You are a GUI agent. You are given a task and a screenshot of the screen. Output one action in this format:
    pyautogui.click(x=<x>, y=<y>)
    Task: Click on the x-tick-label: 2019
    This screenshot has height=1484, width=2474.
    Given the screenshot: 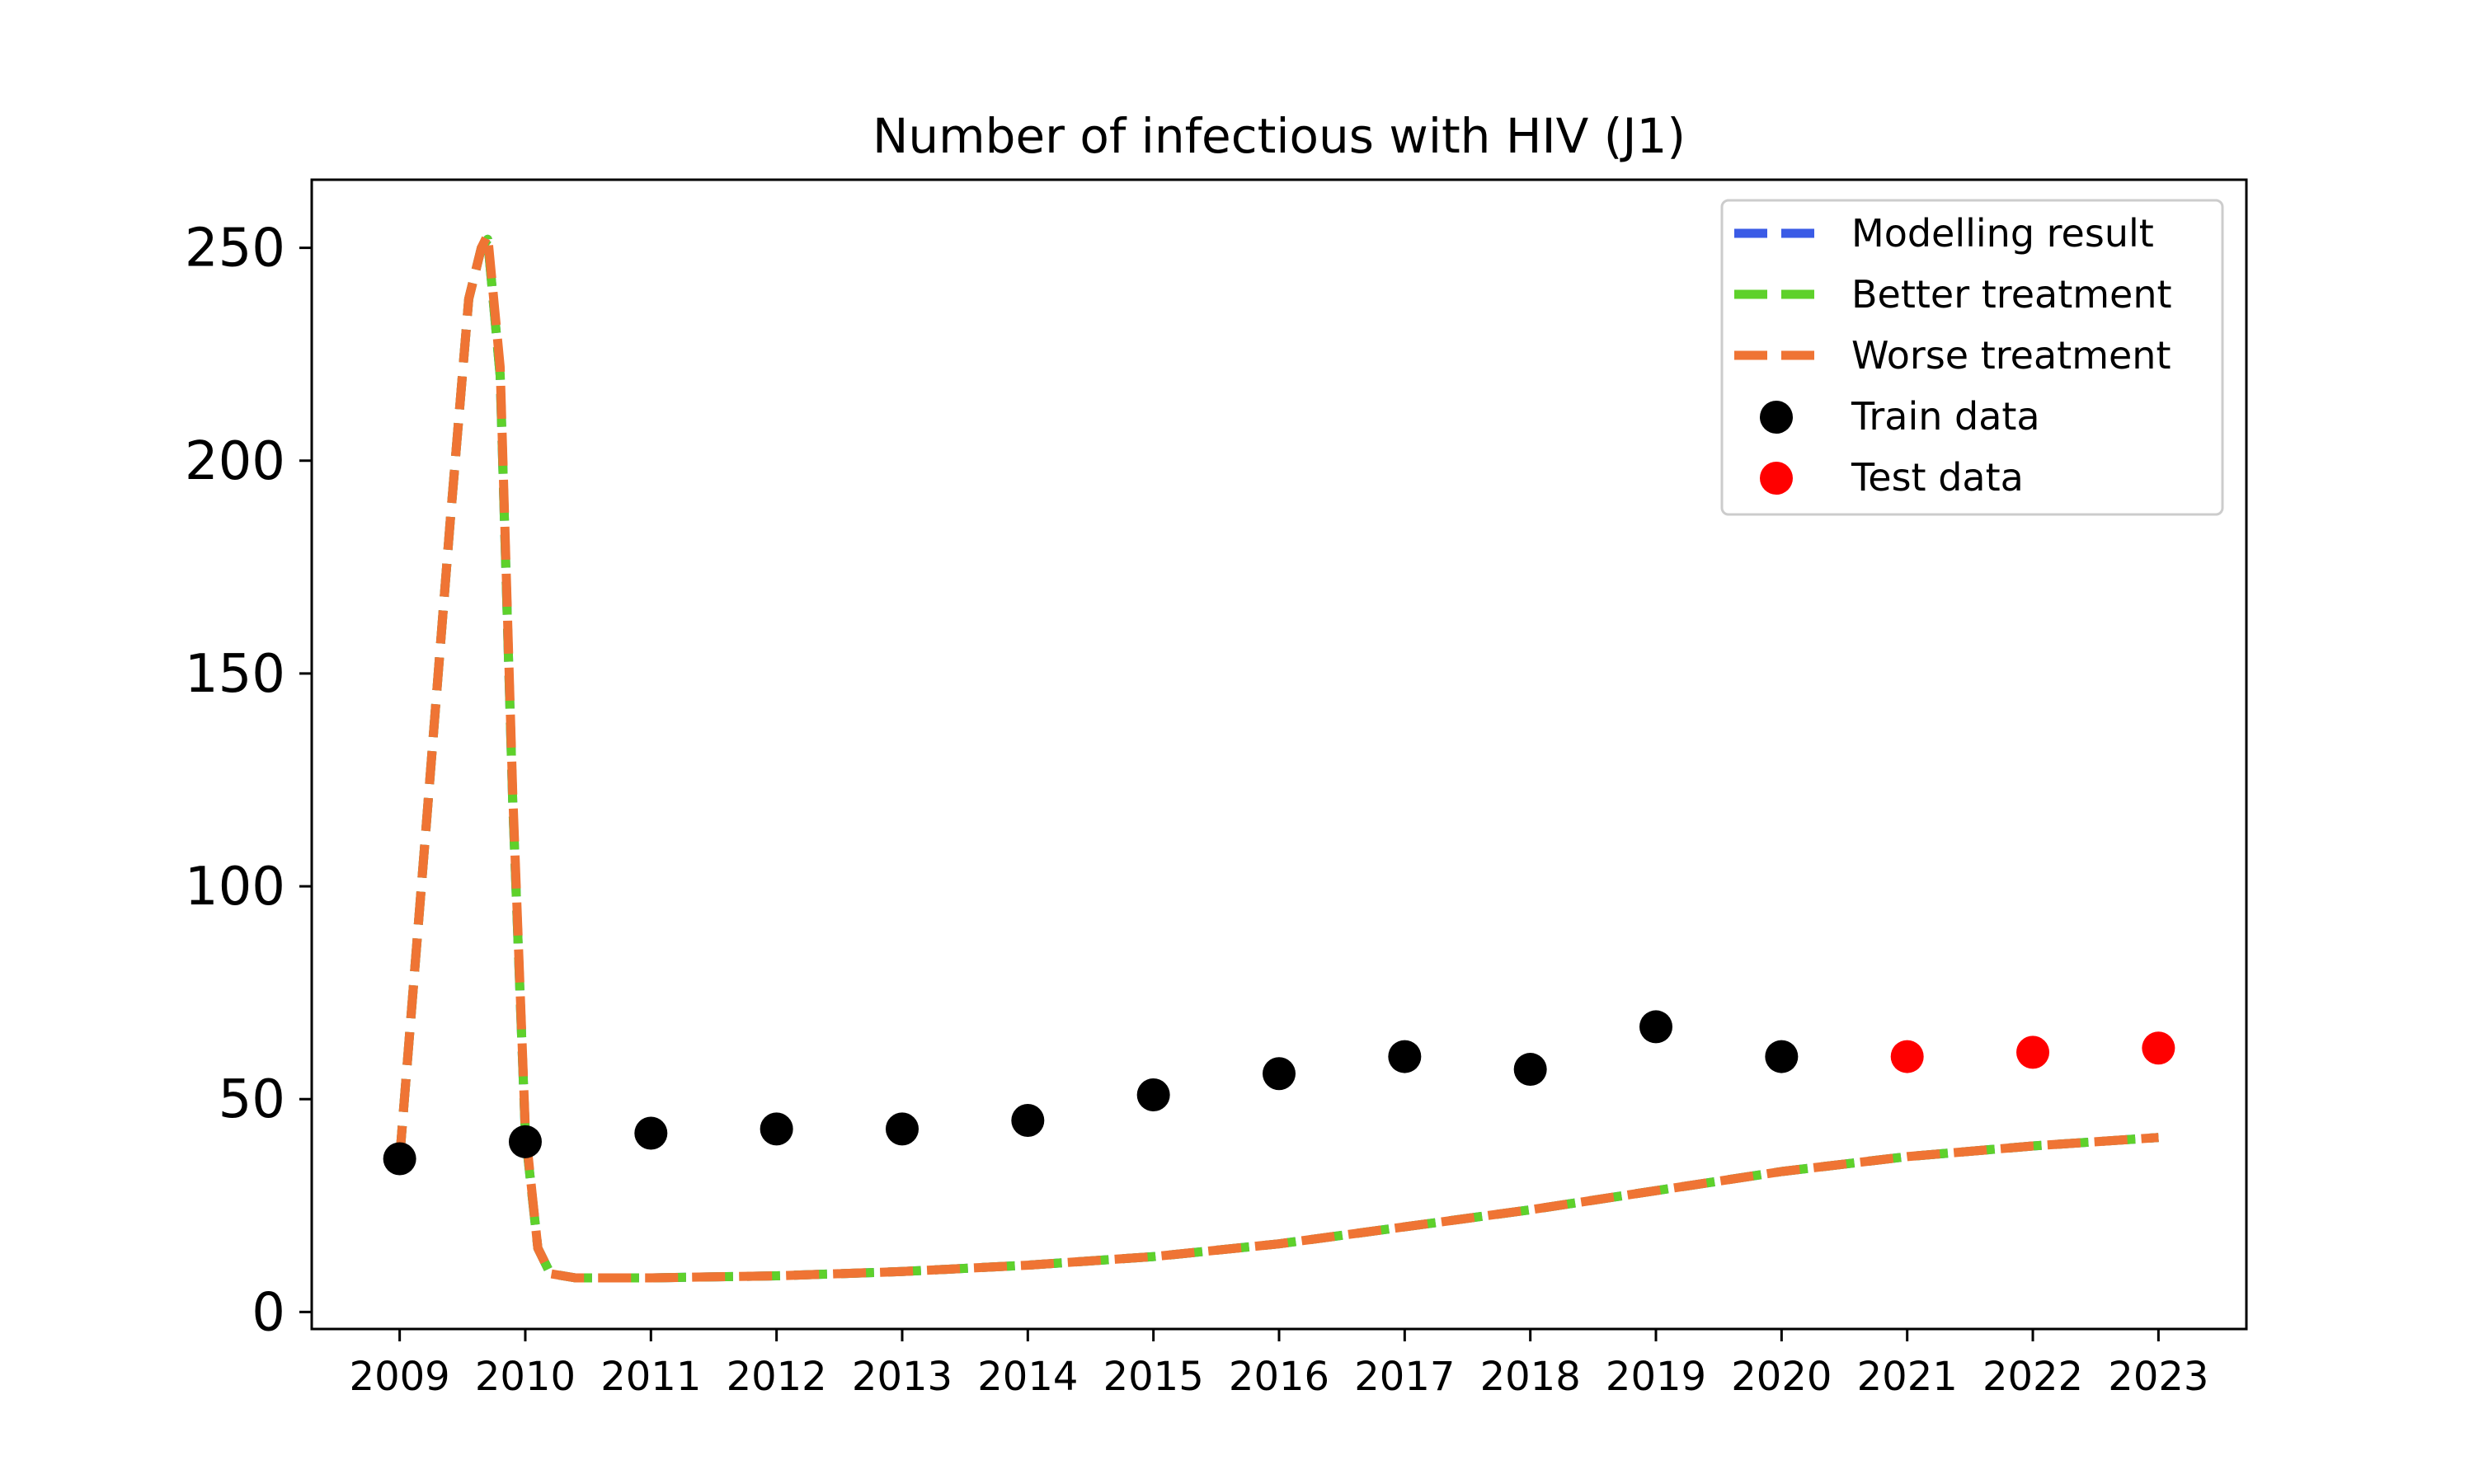 What is the action you would take?
    pyautogui.click(x=1656, y=1377)
    